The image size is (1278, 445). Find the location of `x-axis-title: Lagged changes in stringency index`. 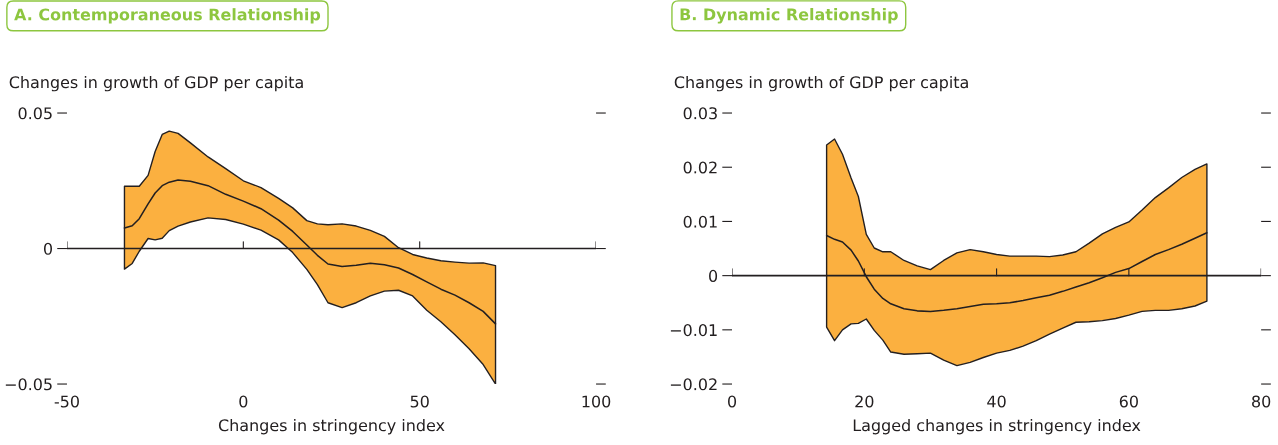

x-axis-title: Lagged changes in stringency index is located at coordinates (997, 426).